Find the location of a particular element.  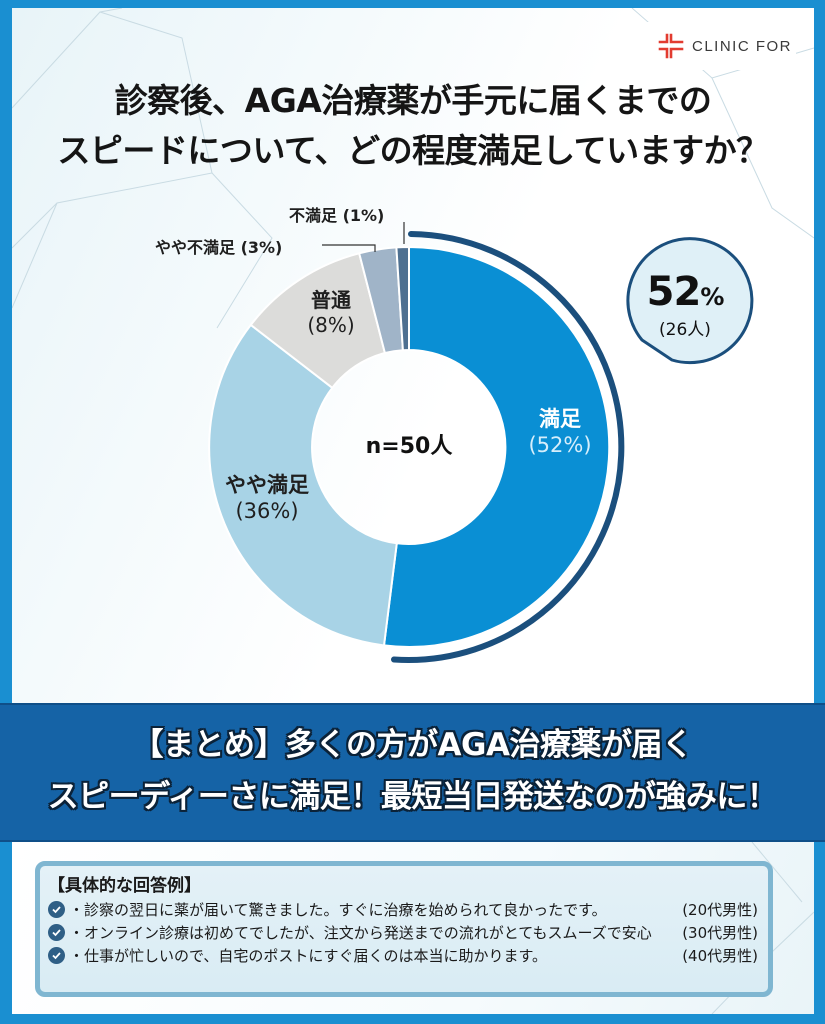

example-respondent: (30代男性) is located at coordinates (720, 933).